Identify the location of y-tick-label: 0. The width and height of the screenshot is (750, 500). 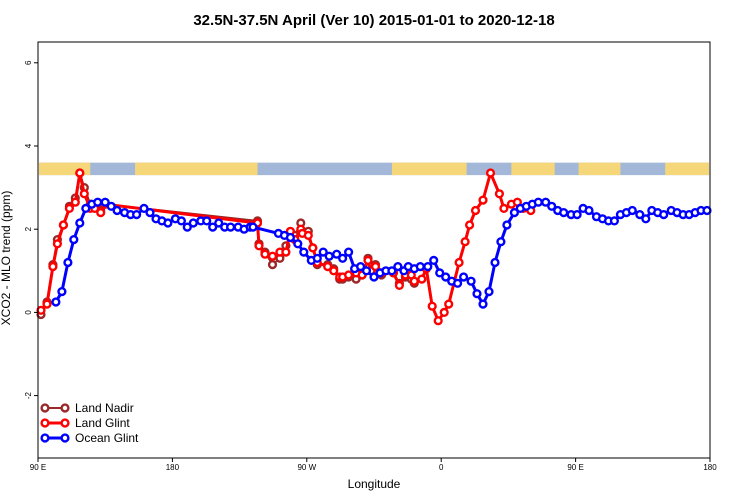
(28, 312).